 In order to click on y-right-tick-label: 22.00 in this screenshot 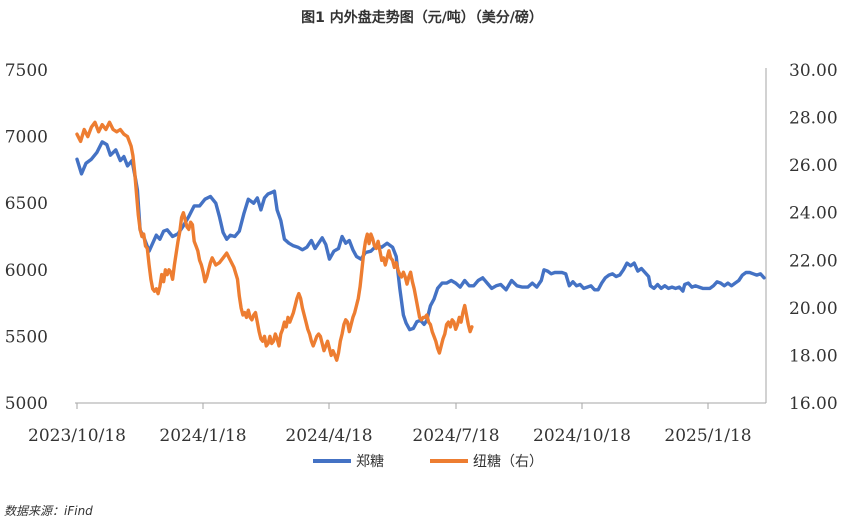, I will do `click(813, 261)`.